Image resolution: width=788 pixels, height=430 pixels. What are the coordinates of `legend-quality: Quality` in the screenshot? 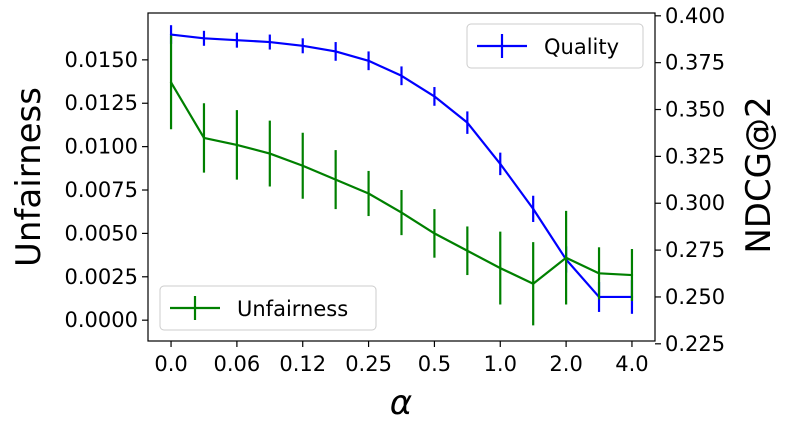 It's located at (555, 46).